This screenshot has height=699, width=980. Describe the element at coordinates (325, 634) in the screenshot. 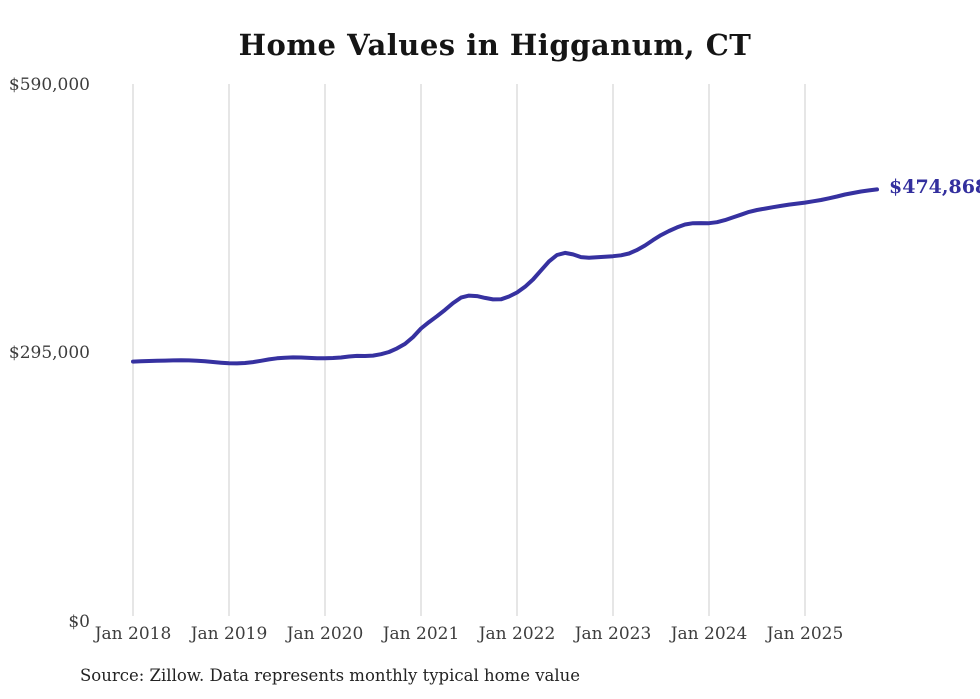

I see `x-tick-label: Jan 2020` at that location.